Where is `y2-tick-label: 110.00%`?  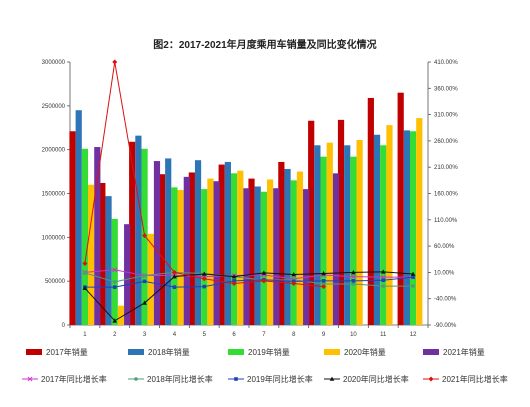
y2-tick-label: 110.00% is located at coordinates (446, 221).